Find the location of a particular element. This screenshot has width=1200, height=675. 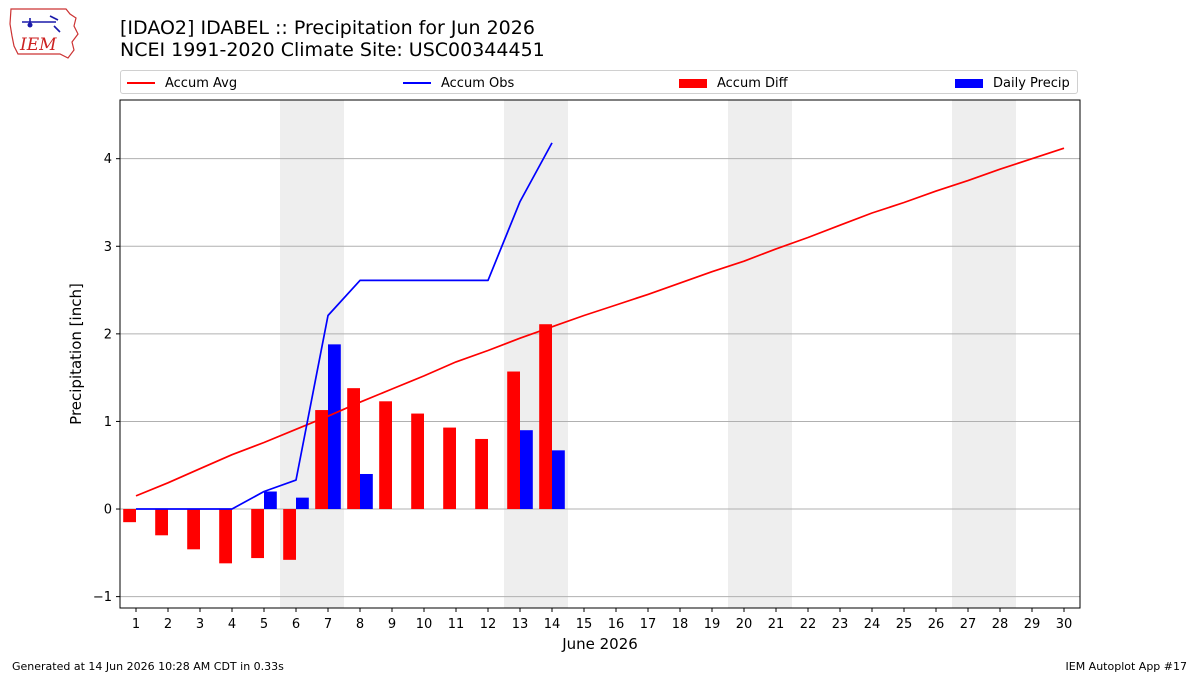

x-tick-label: 1 is located at coordinates (136, 624).